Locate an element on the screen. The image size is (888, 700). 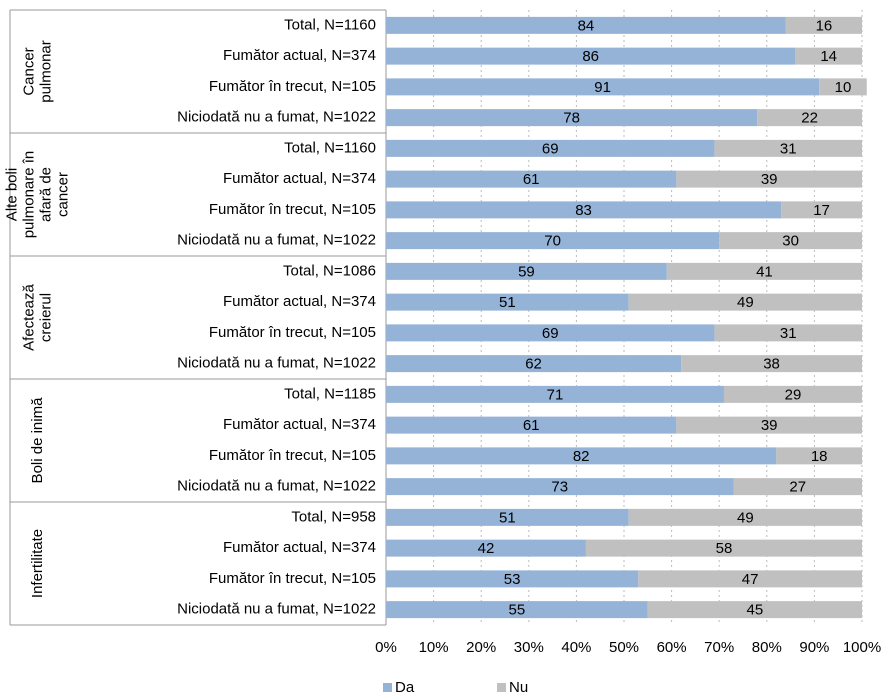
x-tick-label: 50% is located at coordinates (624, 647).